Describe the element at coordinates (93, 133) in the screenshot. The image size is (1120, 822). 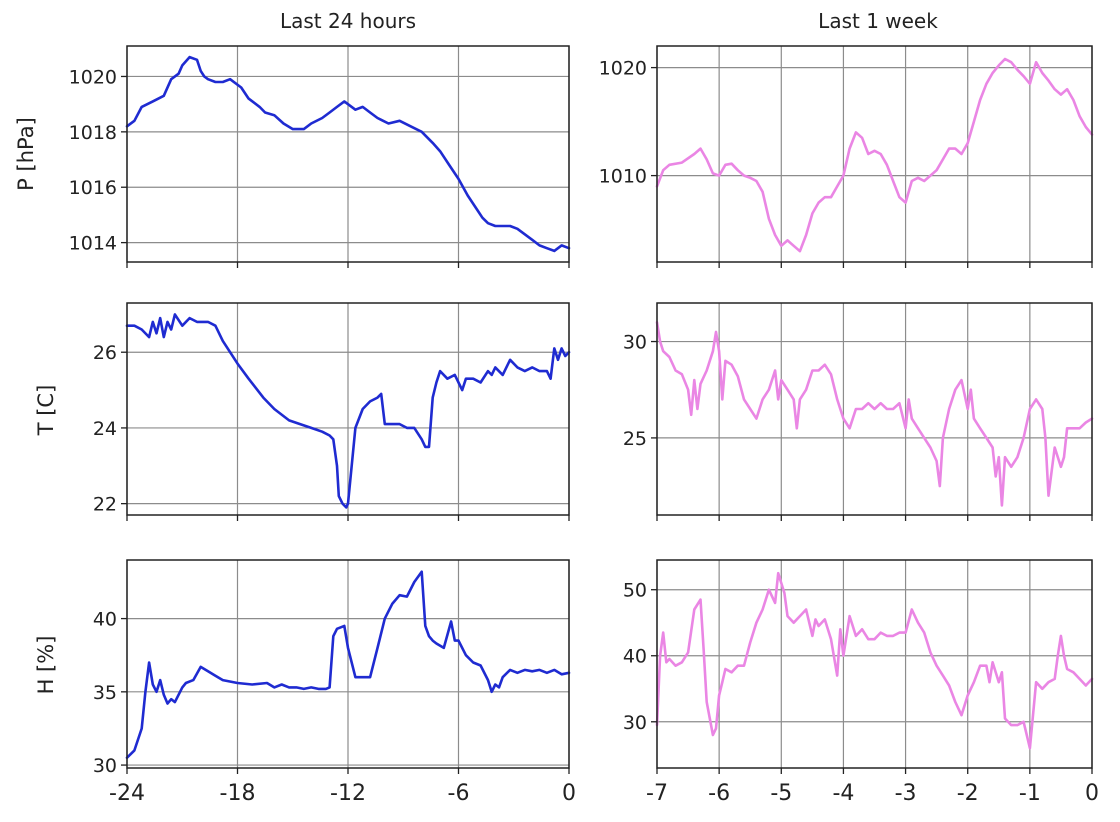
I see `pressure-24h-ytick-label-2: 1018` at that location.